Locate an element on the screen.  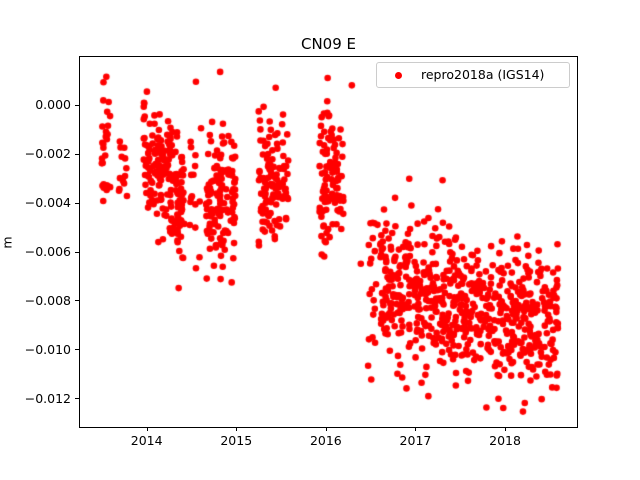
x-tick-label: 2014 is located at coordinates (146, 440).